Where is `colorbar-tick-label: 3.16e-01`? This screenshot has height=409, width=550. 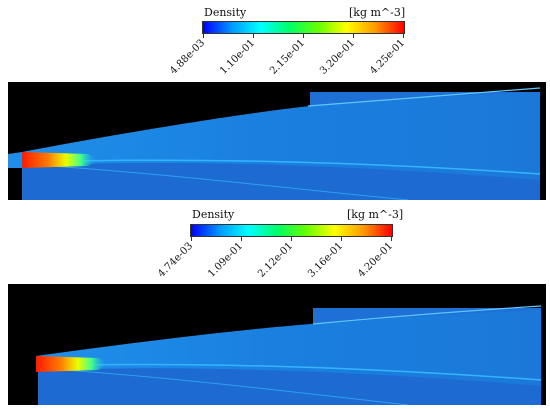 colorbar-tick-label: 3.16e-01 is located at coordinates (325, 260).